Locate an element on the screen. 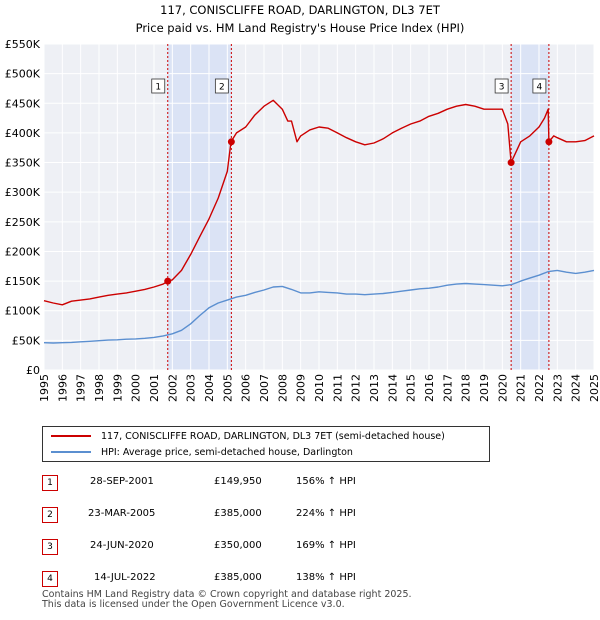  x-tick-label: 2003 is located at coordinates (191, 388).